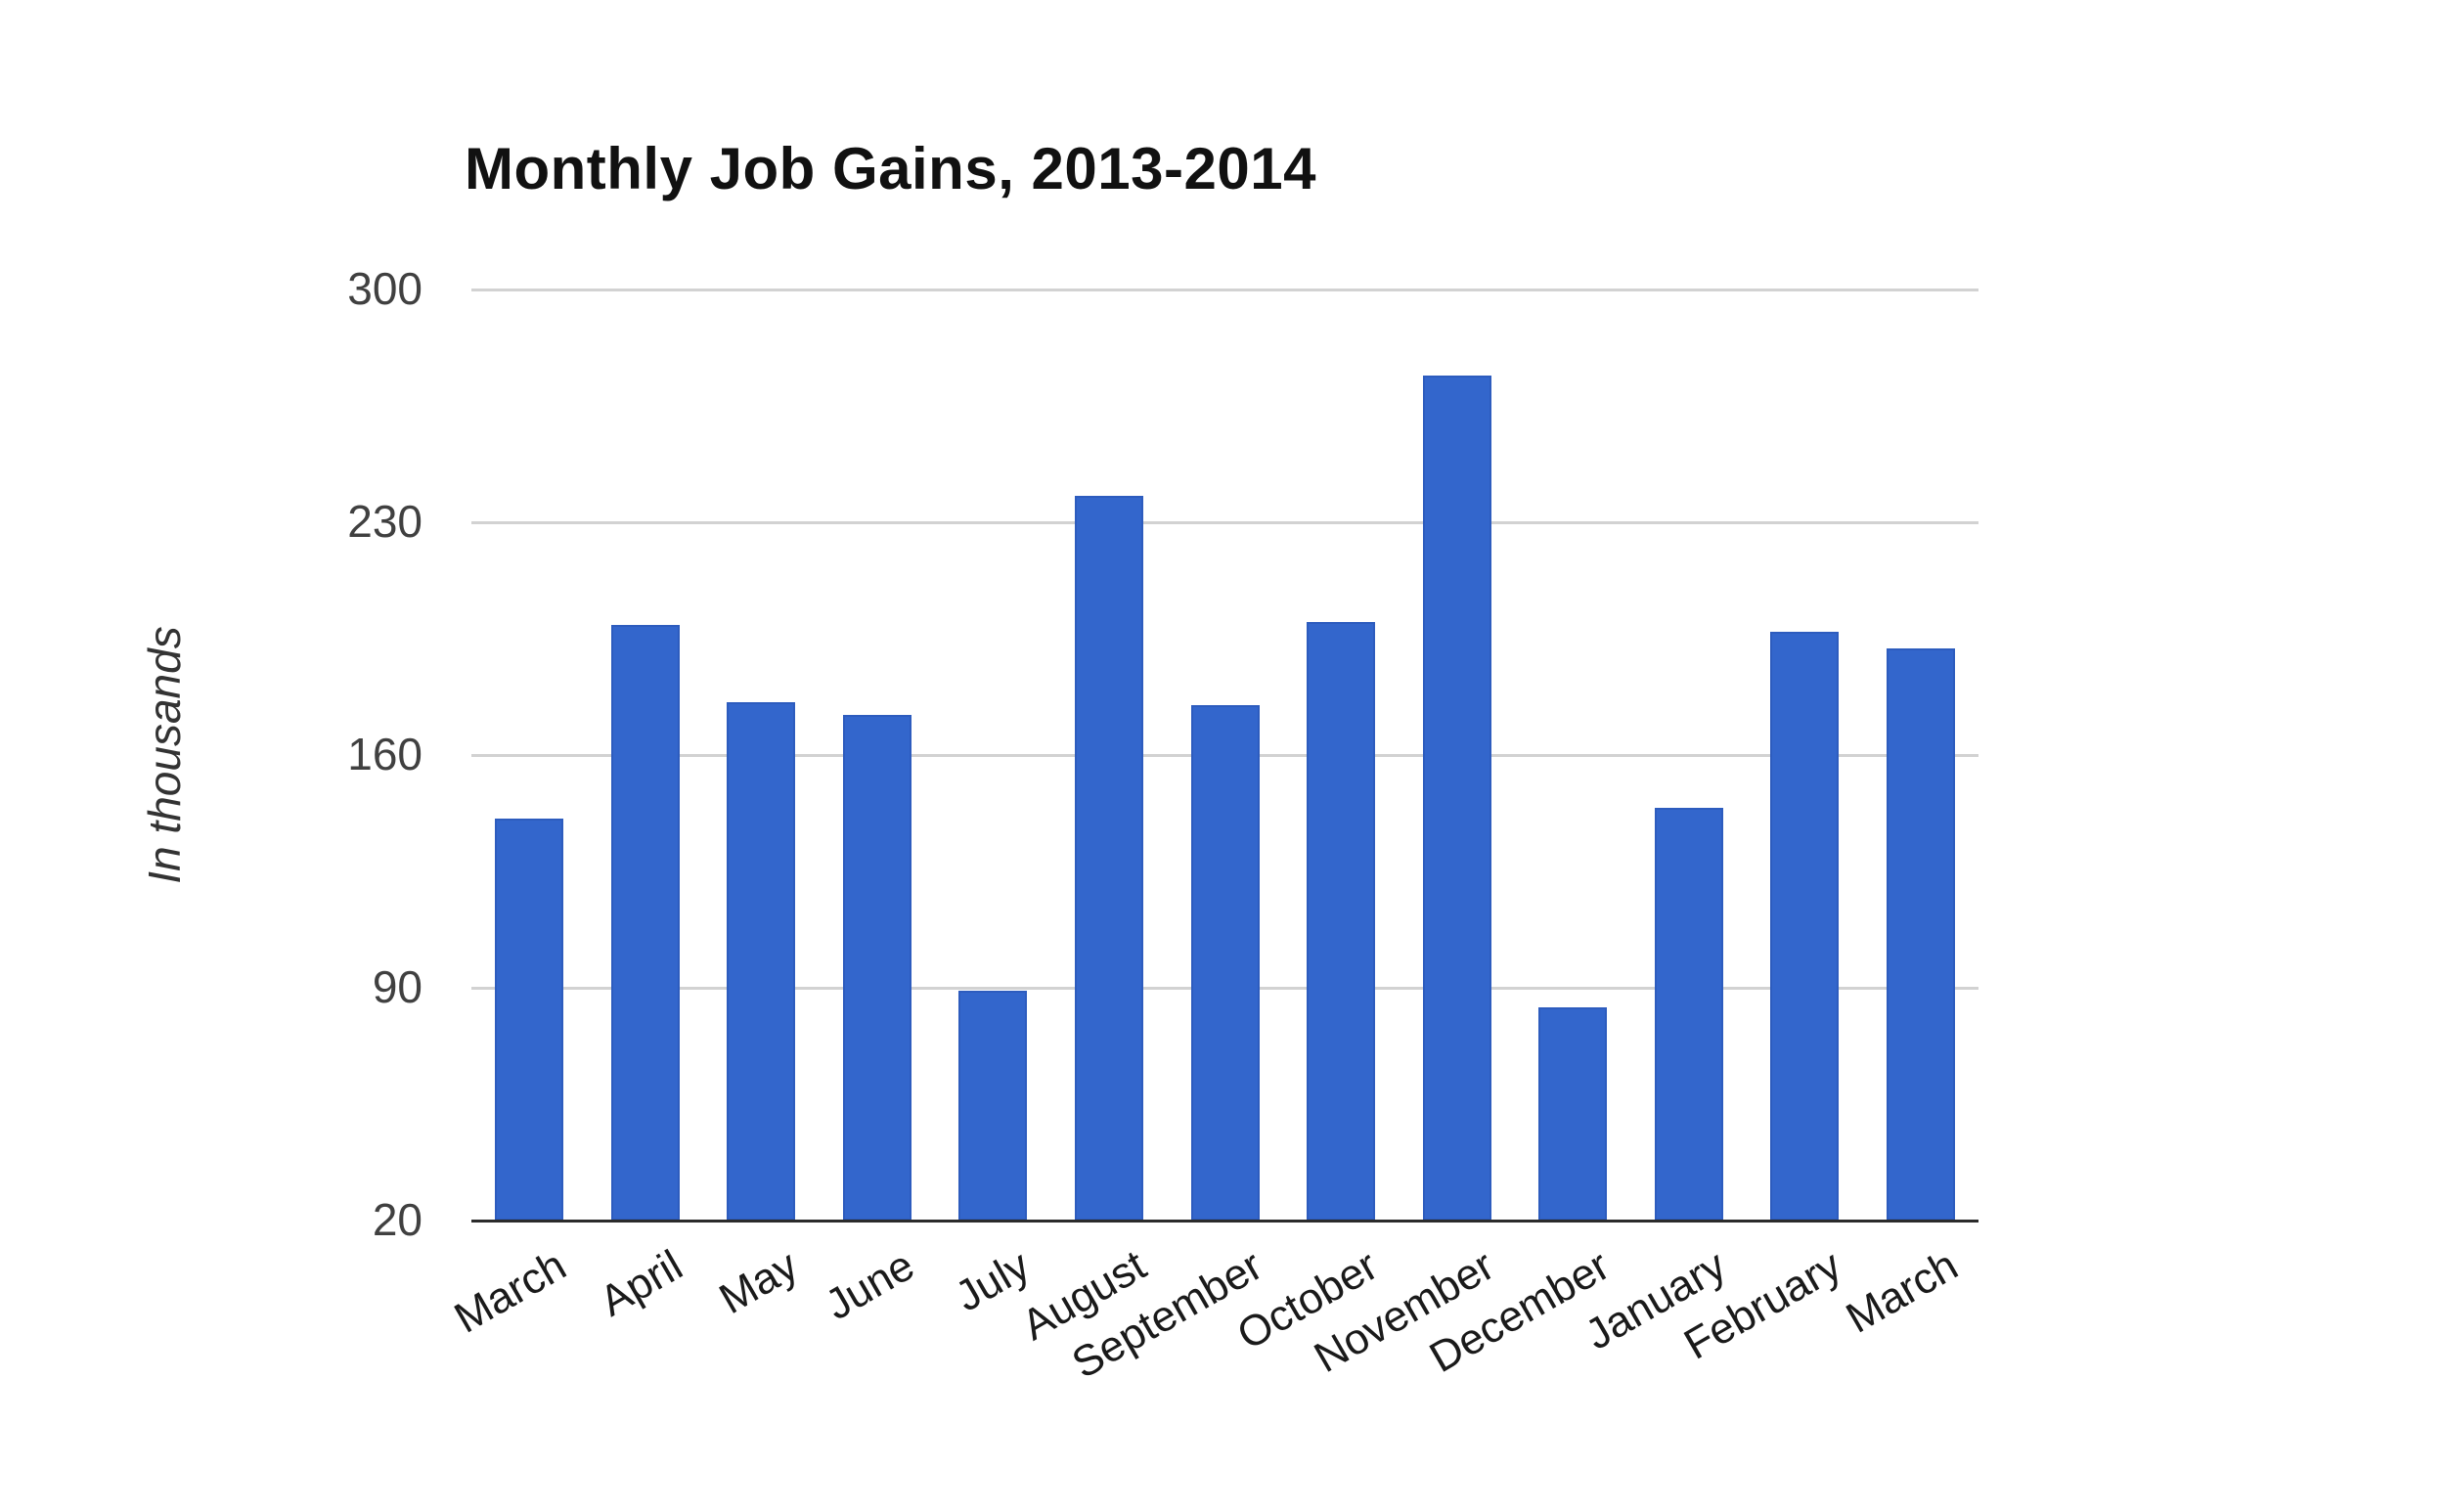  I want to click on bar-10-january, so click(1688, 1014).